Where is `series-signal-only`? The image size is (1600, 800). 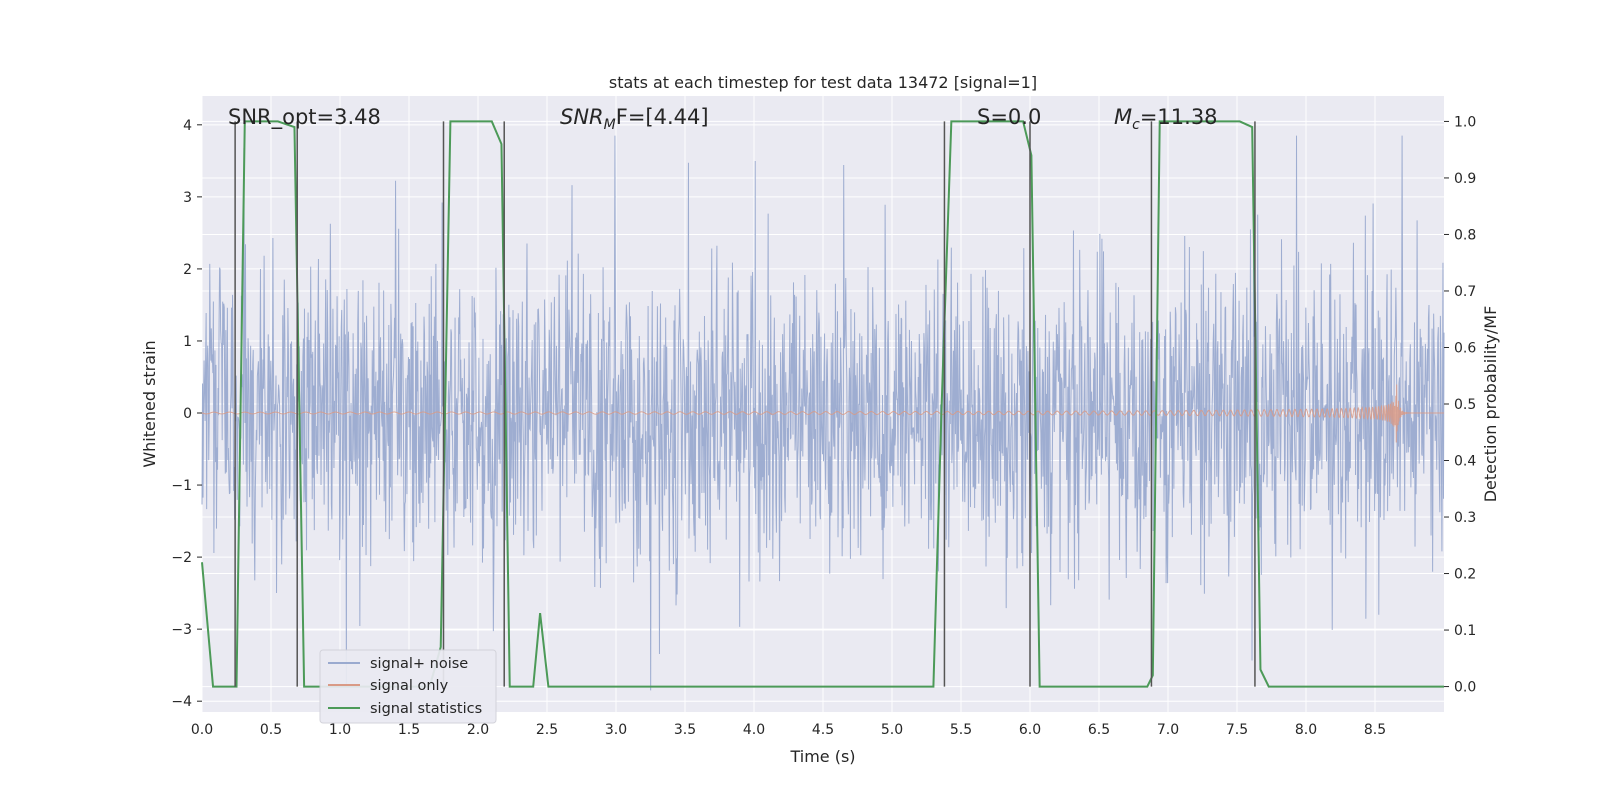 series-signal-only is located at coordinates (822, 413).